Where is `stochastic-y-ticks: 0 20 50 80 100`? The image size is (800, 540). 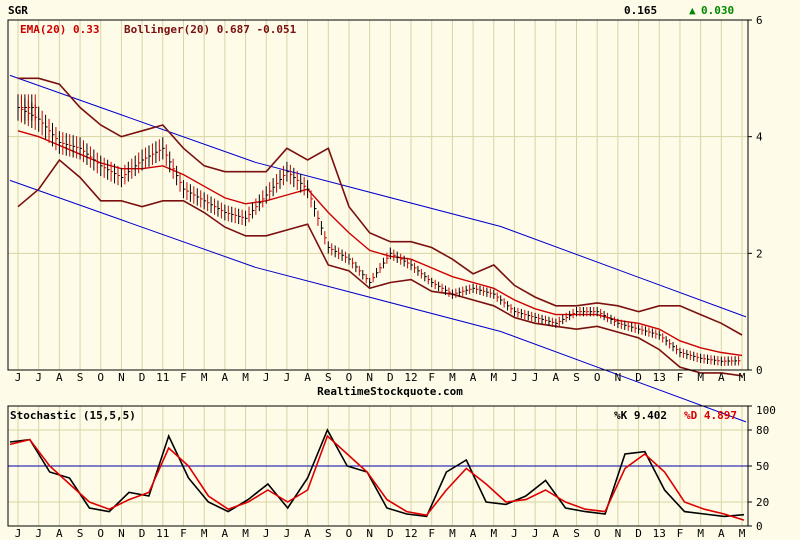 stochastic-y-ticks: 0 20 50 80 100 is located at coordinates (762, 468).